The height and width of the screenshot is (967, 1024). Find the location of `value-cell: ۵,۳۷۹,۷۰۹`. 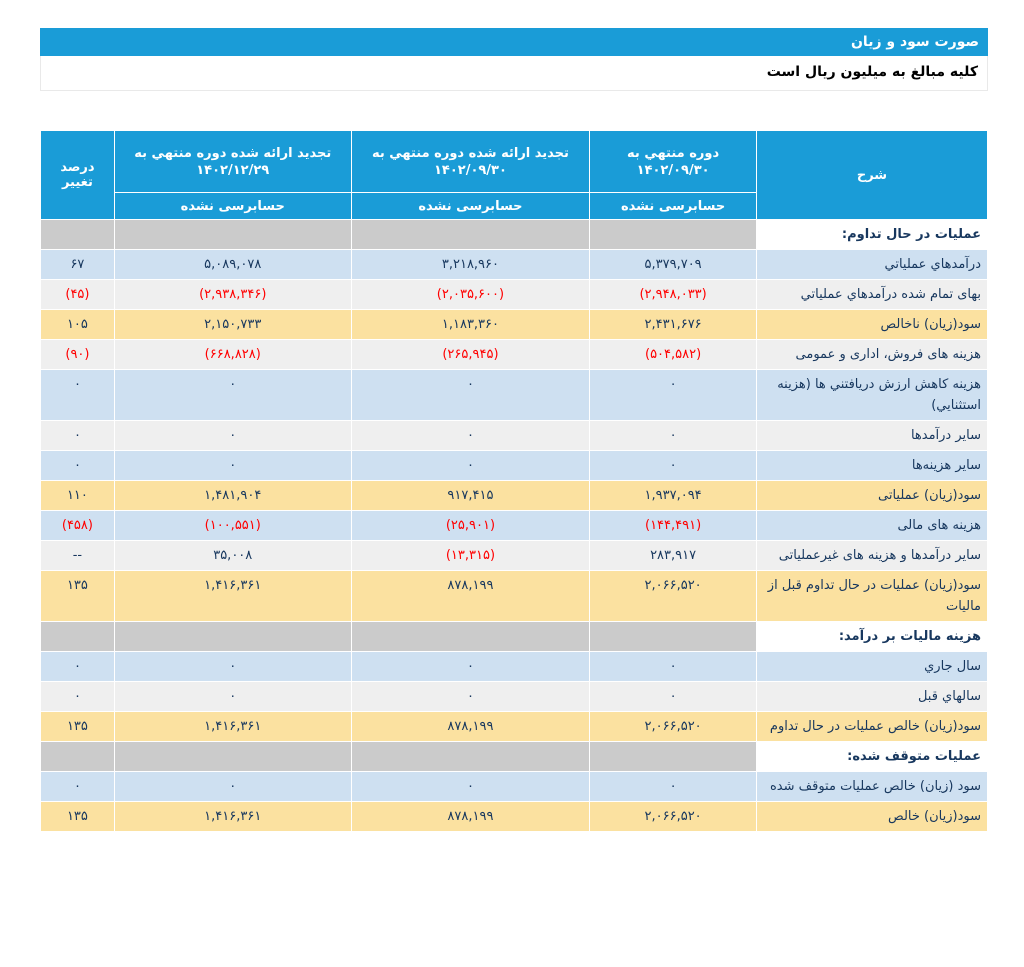

value-cell: ۵,۳۷۹,۷۰۹ is located at coordinates (673, 264).